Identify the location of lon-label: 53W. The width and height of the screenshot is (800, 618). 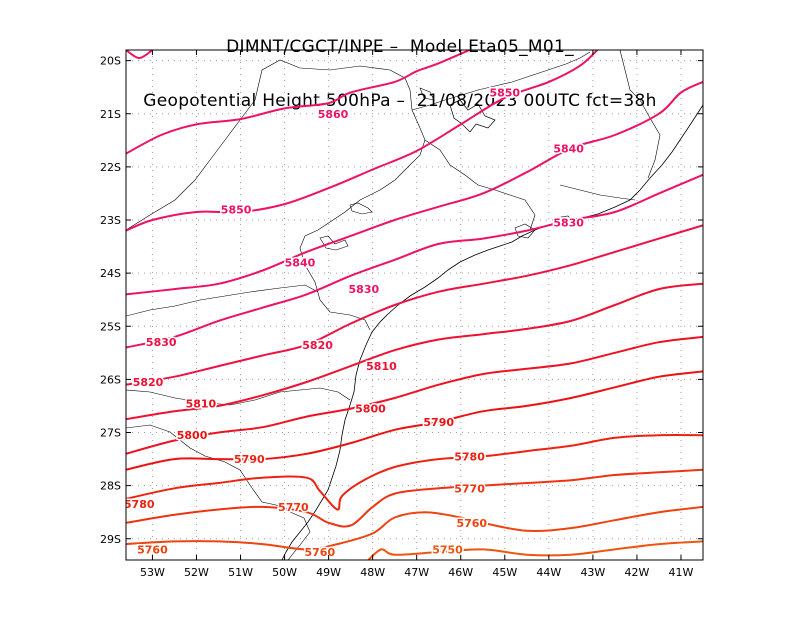
(152, 572).